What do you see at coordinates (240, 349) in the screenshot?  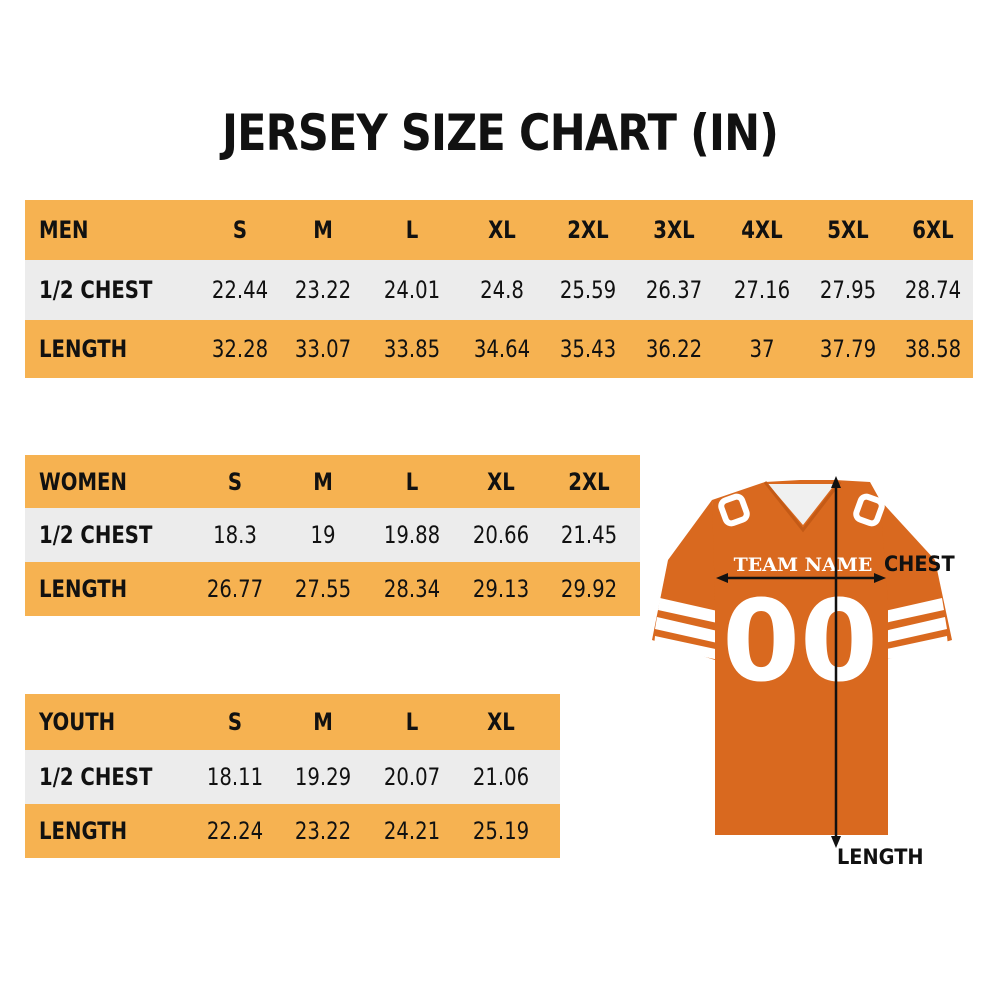 I see `measurement-cell: 32.28` at bounding box center [240, 349].